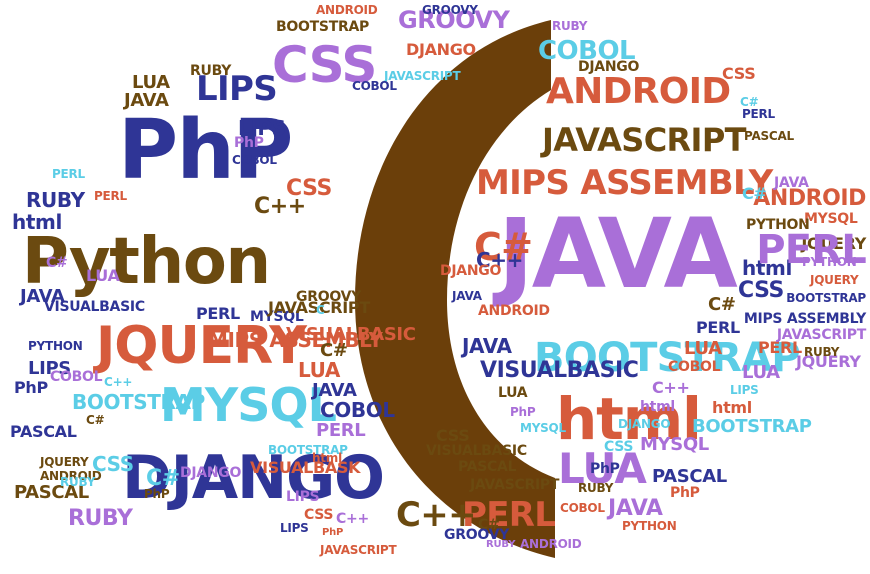 The height and width of the screenshot is (574, 870). Describe the element at coordinates (804, 319) in the screenshot. I see `word-mips-assembly: MIPS ASSEMBLY` at that location.